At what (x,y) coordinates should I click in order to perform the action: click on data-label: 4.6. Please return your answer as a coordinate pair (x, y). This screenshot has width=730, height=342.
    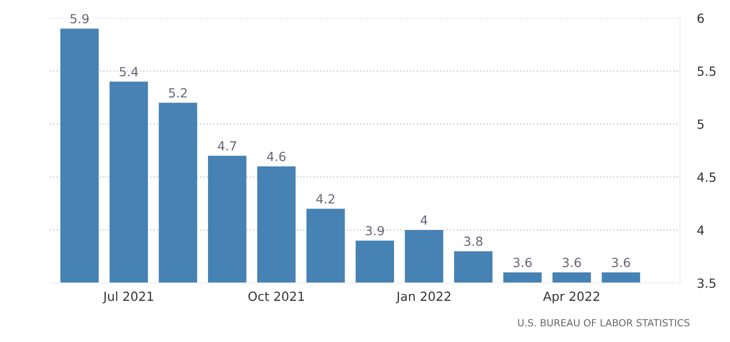
    Looking at the image, I should click on (276, 157).